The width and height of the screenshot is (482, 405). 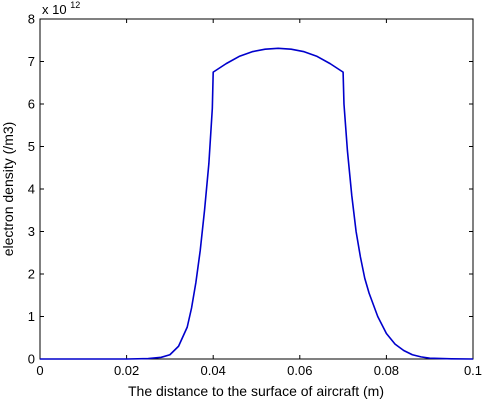 I want to click on y-exponent-power: 12, so click(x=75, y=5).